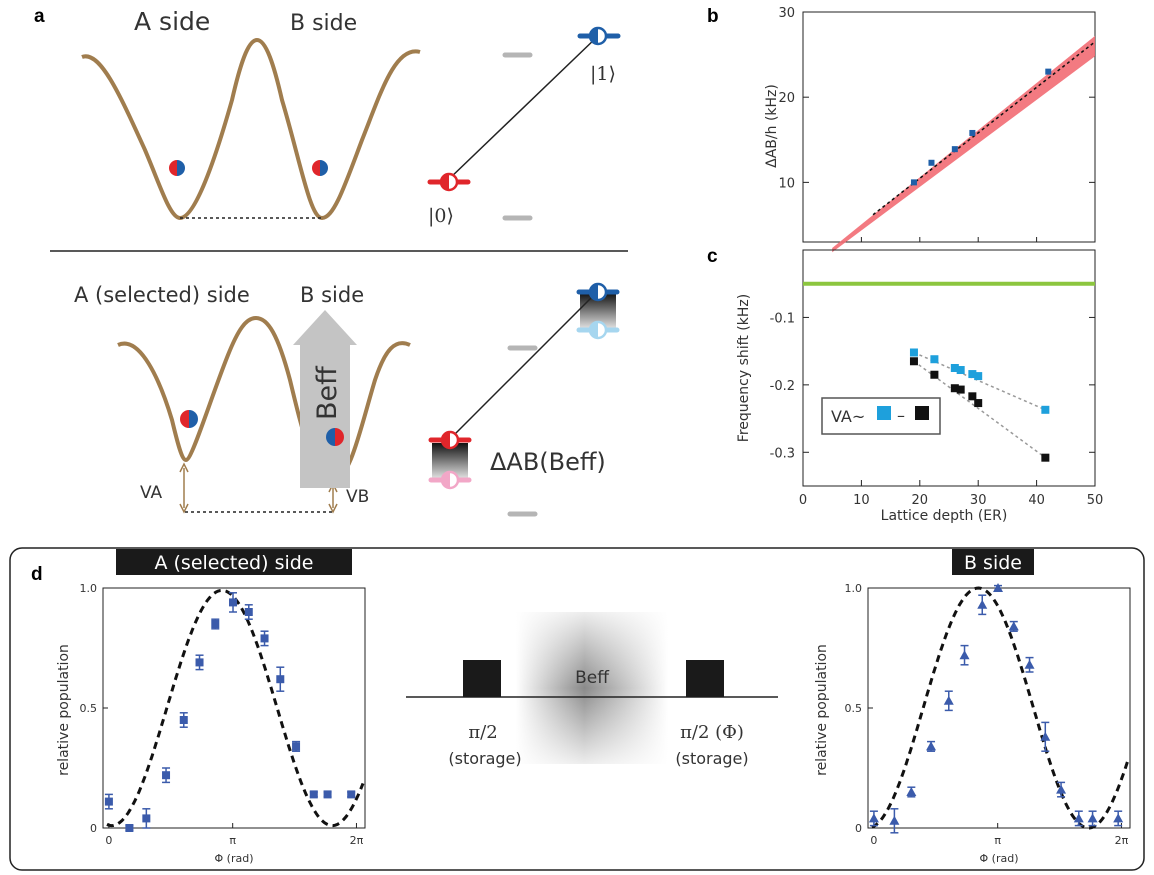  Describe the element at coordinates (351, 117) in the screenshot. I see `panel-a-top: A side B side |0⟩ |1⟩` at that location.